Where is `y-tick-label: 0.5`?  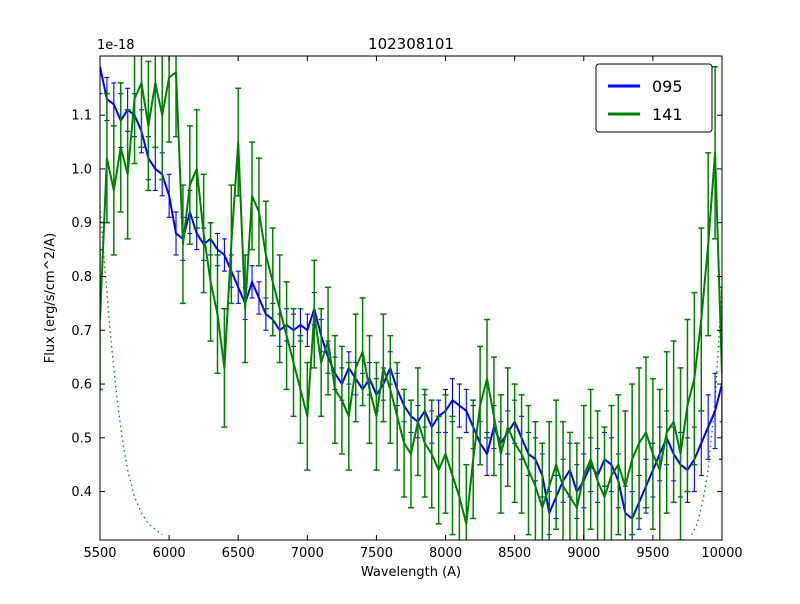 y-tick-label: 0.5 is located at coordinates (81, 438).